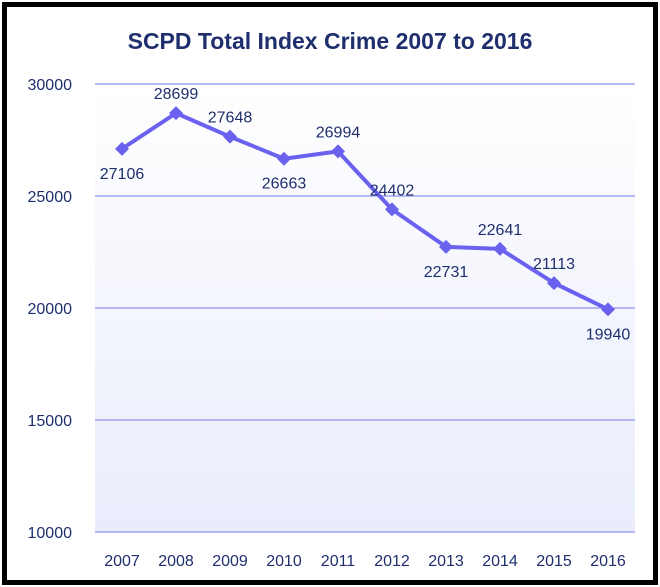 The image size is (660, 587). I want to click on y-tick-label: 10000, so click(50, 533).